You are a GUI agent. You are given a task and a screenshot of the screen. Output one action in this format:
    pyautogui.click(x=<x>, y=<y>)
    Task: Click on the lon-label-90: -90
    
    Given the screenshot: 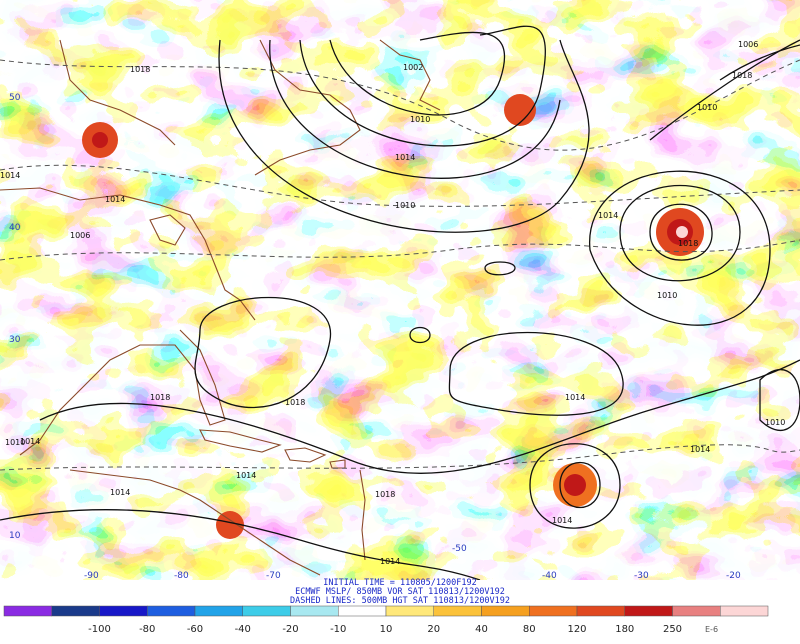 What is the action you would take?
    pyautogui.click(x=91, y=575)
    